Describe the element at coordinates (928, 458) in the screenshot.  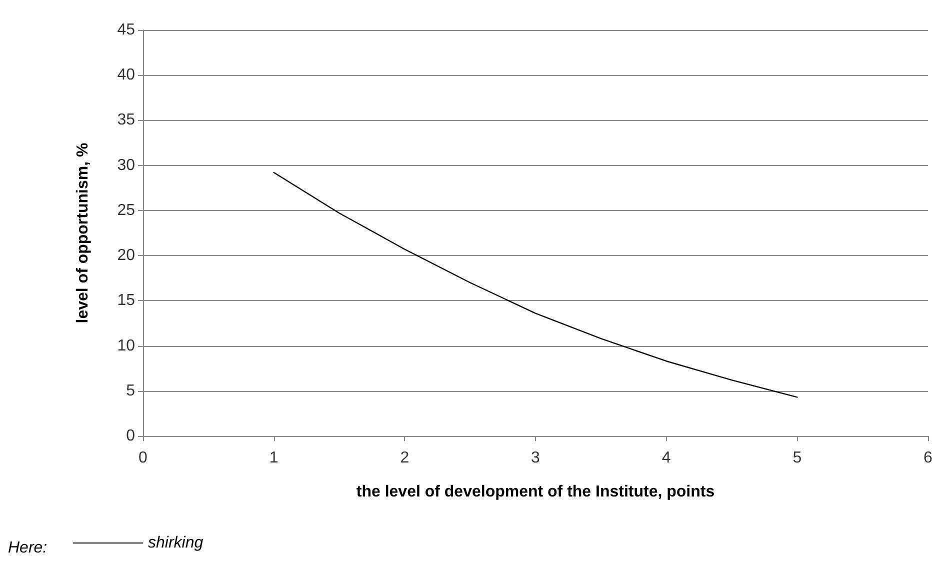
I see `x-tick-label: 6` at that location.